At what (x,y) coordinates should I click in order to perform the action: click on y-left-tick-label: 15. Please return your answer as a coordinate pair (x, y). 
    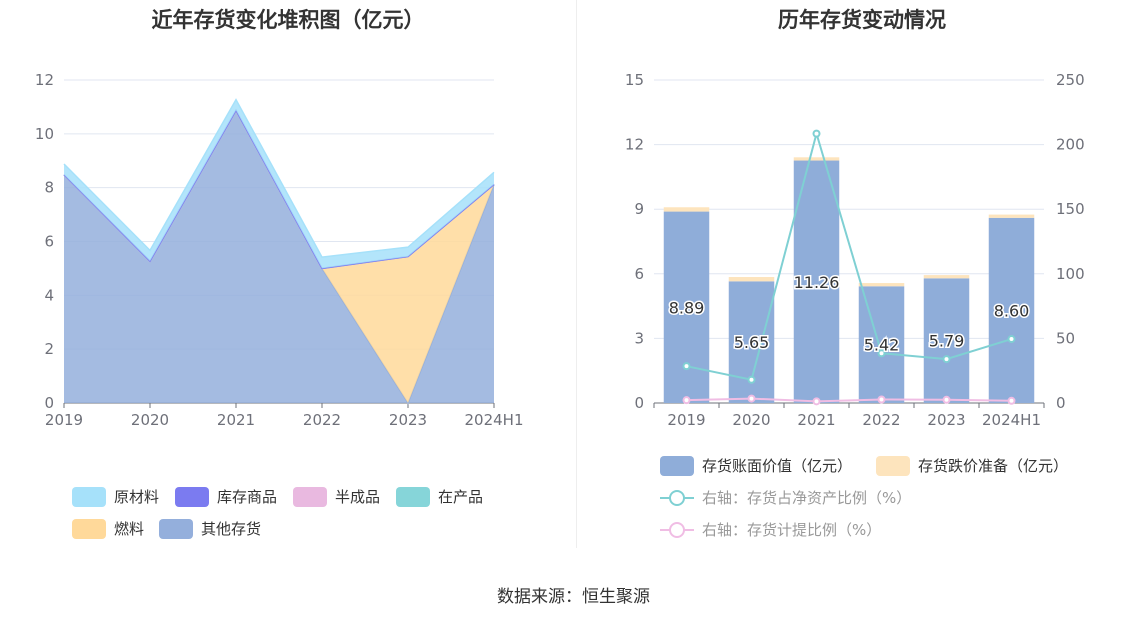
    Looking at the image, I should click on (634, 80).